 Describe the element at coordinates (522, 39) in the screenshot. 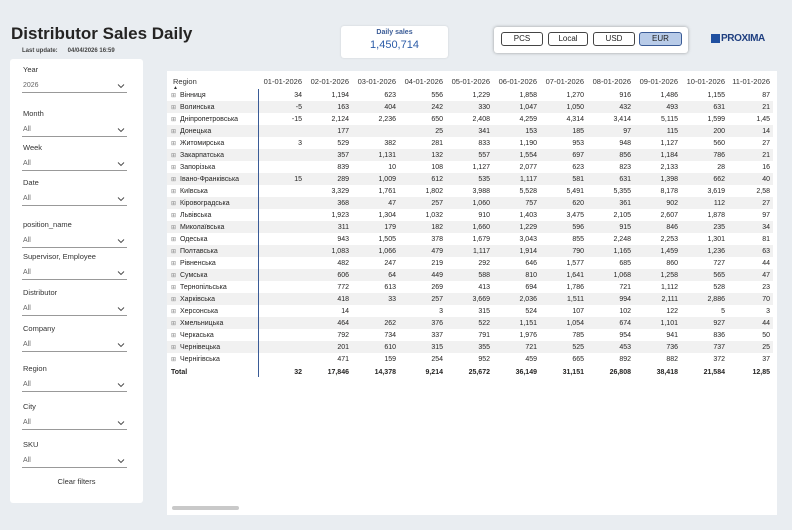

I see `currency-button-pcs: PCS` at that location.